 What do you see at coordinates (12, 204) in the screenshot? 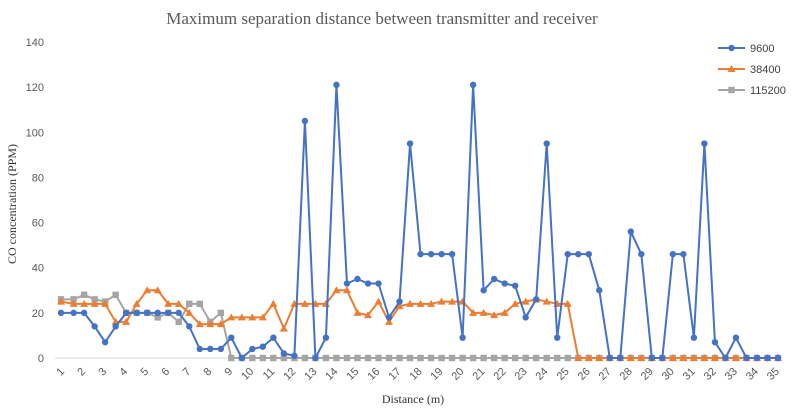
I see `y-axis-label: CO concentration (PPM)` at bounding box center [12, 204].